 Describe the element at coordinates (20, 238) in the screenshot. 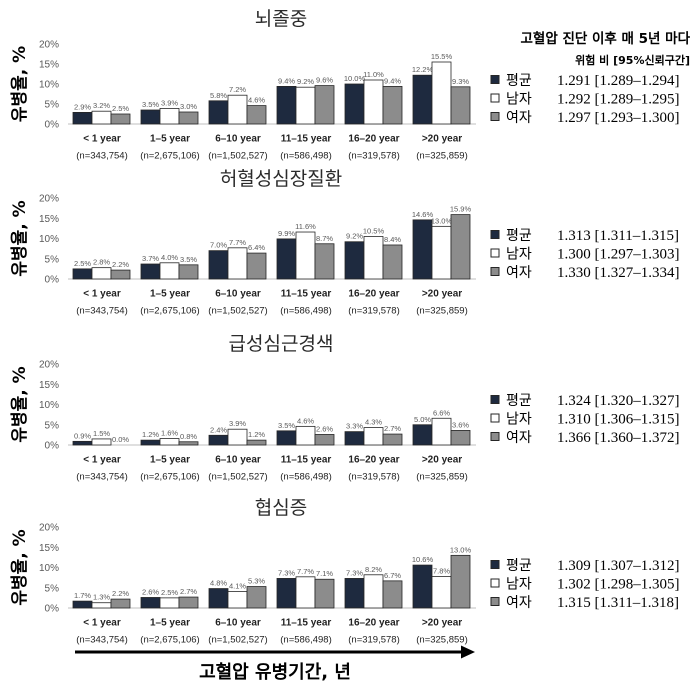

I see `y-axis-label: 유병율, %` at that location.